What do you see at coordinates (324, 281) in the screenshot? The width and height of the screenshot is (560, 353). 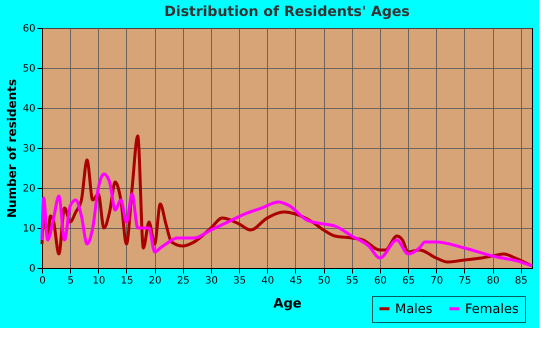 I see `x-tick-label: 50` at bounding box center [324, 281].